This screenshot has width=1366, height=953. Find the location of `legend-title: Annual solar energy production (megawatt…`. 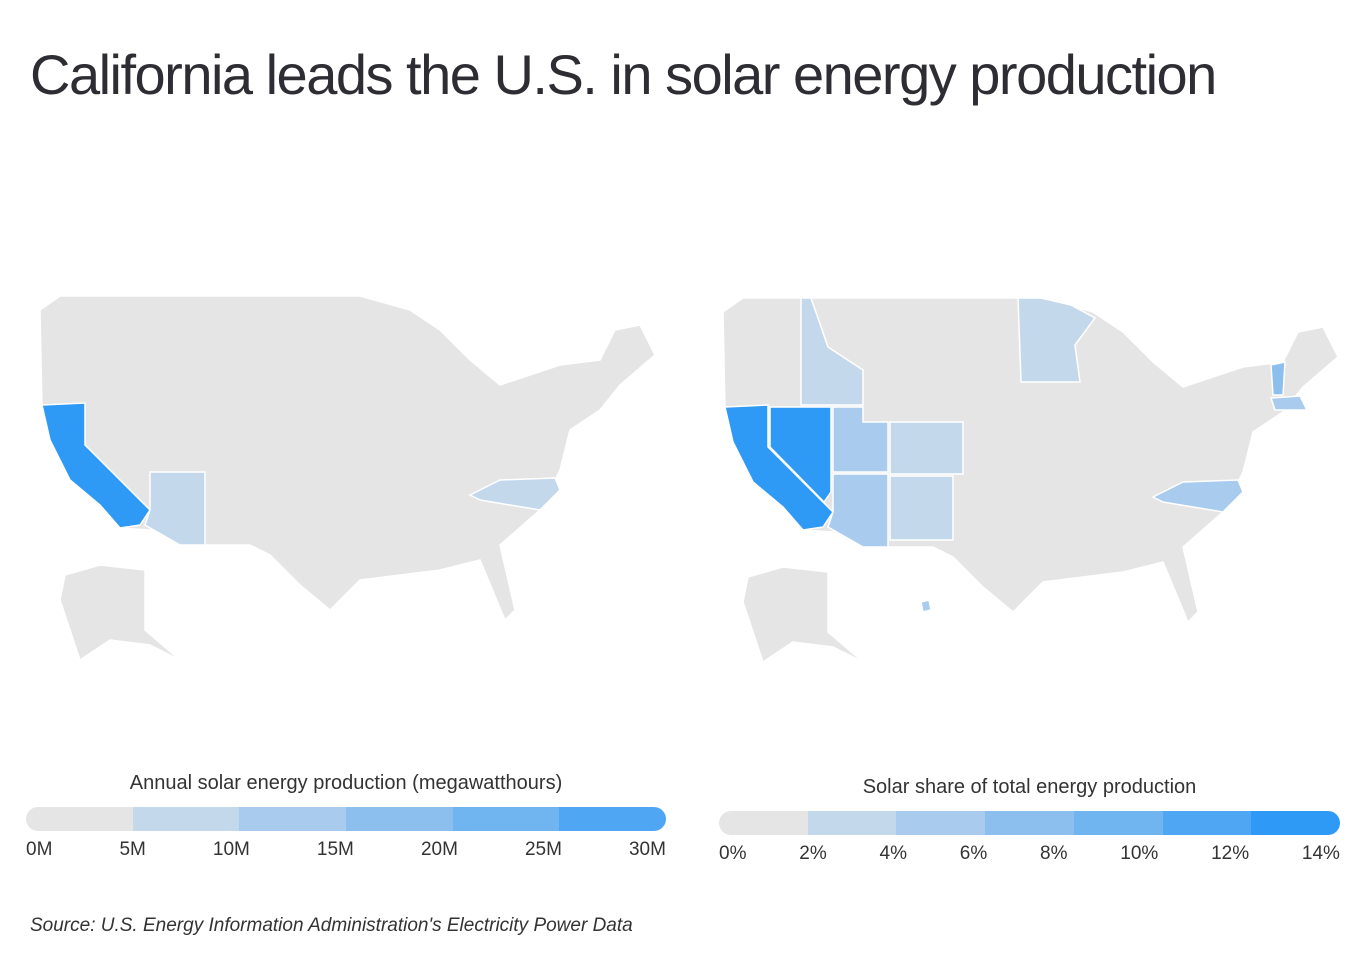

legend-title: Annual solar energy production (megawatt… is located at coordinates (346, 783).